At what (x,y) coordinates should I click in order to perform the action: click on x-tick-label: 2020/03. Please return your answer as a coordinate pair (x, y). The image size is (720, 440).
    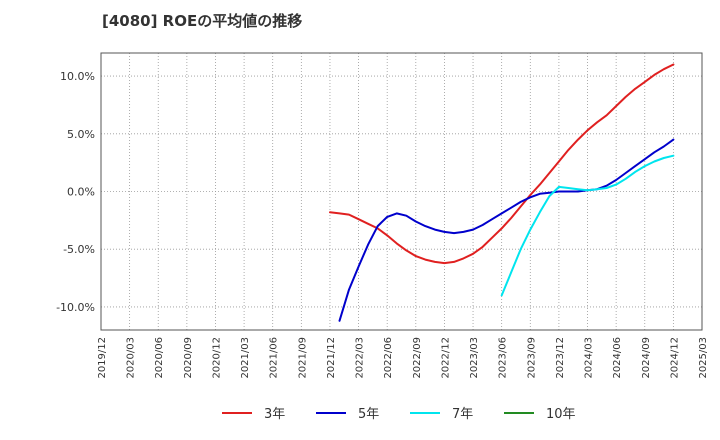
    Looking at the image, I should click on (131, 358).